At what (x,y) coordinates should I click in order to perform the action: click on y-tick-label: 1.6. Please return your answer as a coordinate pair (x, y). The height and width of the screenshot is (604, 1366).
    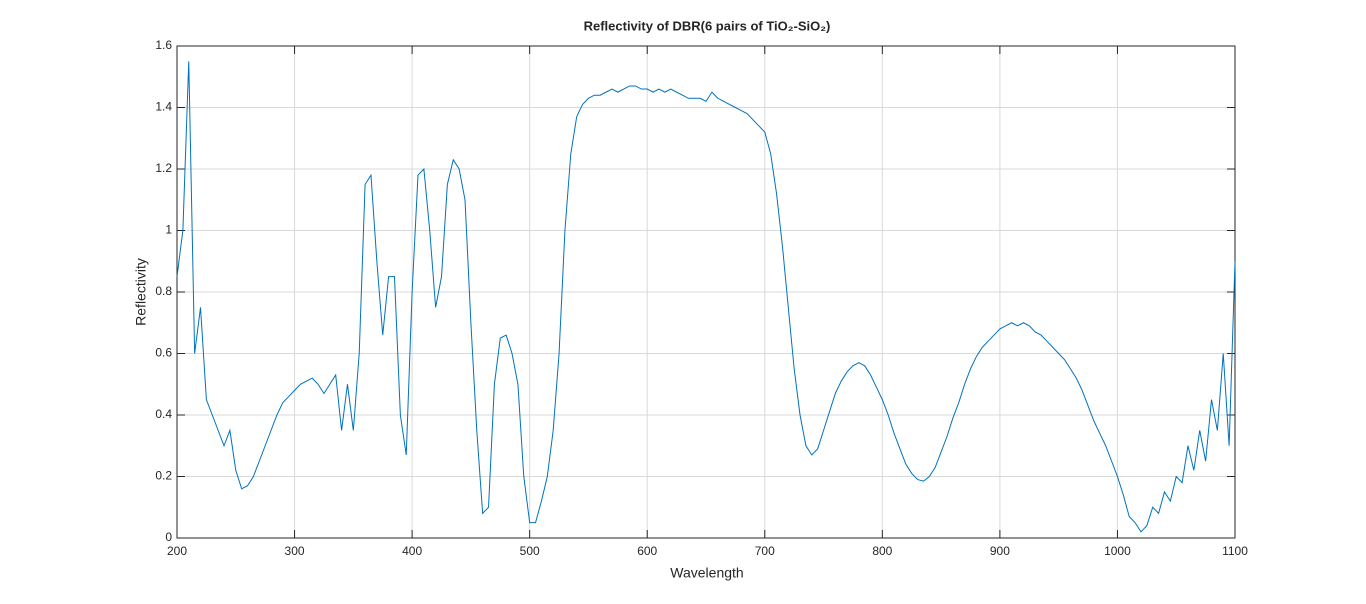
    Looking at the image, I should click on (163, 45).